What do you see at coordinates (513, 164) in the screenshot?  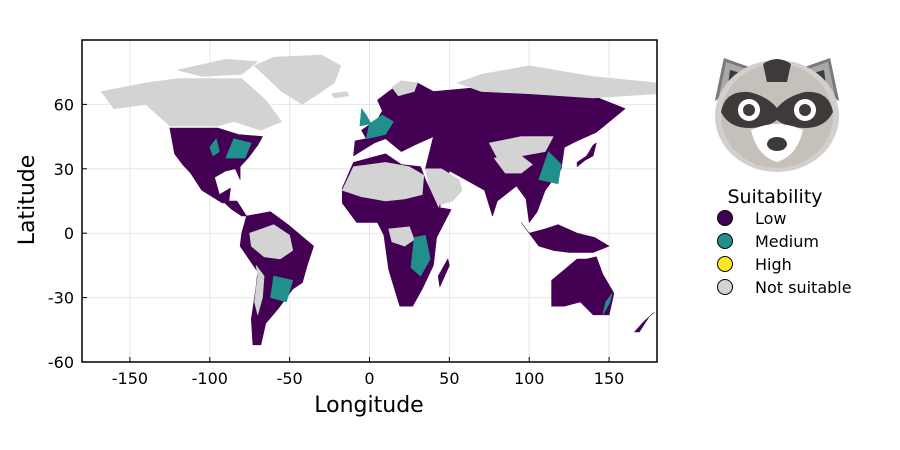 I see `region-tibet` at bounding box center [513, 164].